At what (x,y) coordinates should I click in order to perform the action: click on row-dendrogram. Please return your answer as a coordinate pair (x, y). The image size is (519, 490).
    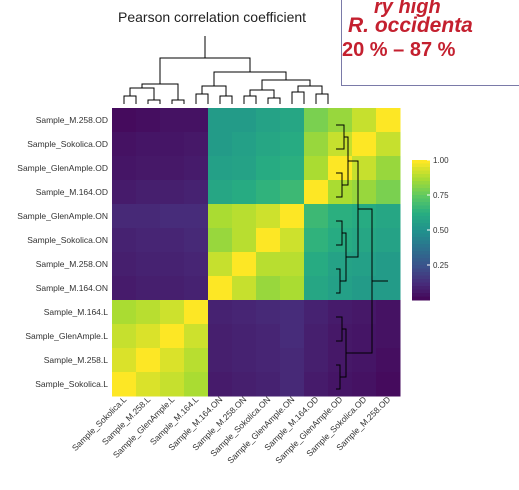
    Looking at the image, I should click on (362, 257).